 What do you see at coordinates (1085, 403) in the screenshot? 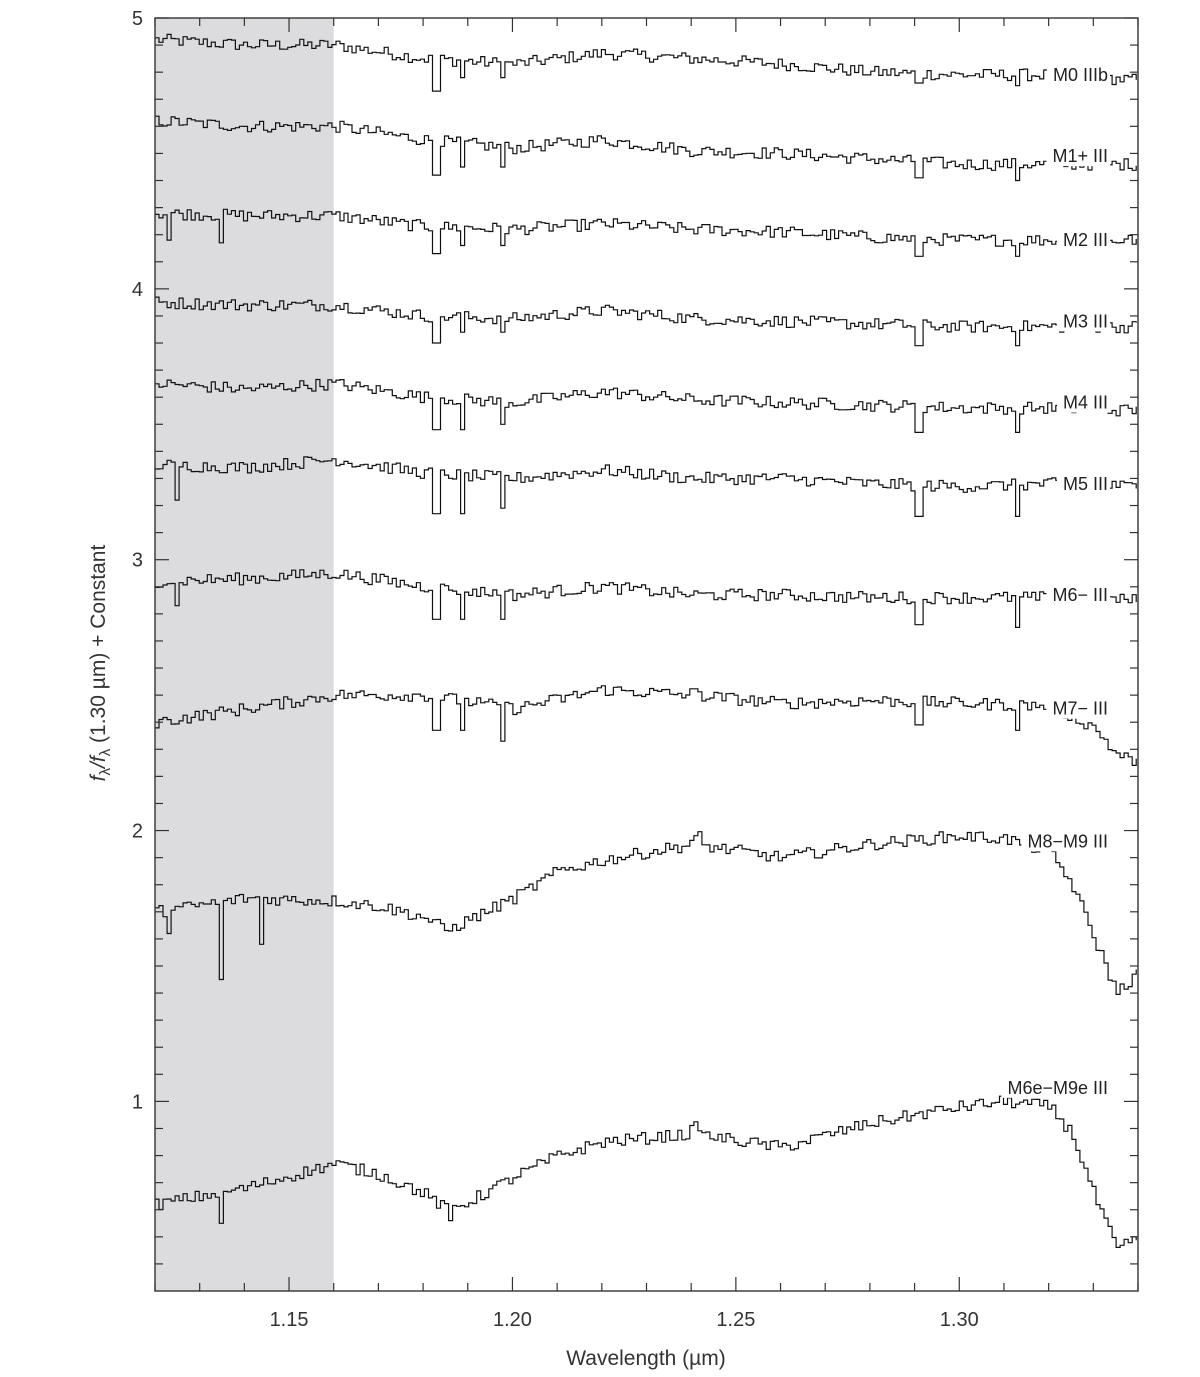
I see `series-label: M4 III` at bounding box center [1085, 403].